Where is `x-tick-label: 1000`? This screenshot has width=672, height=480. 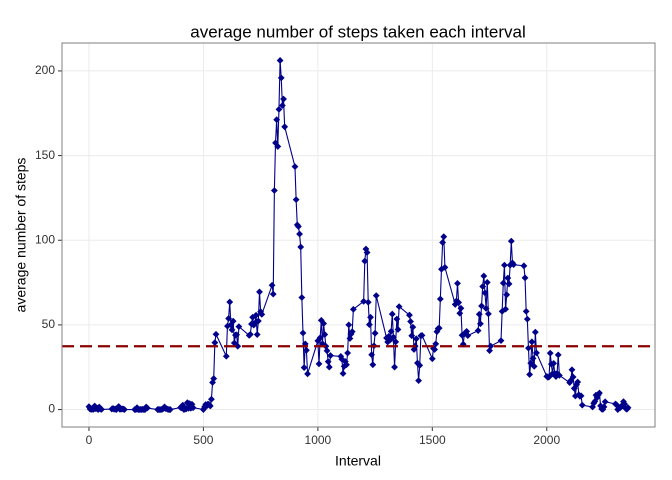 x-tick-label: 1000 is located at coordinates (318, 440).